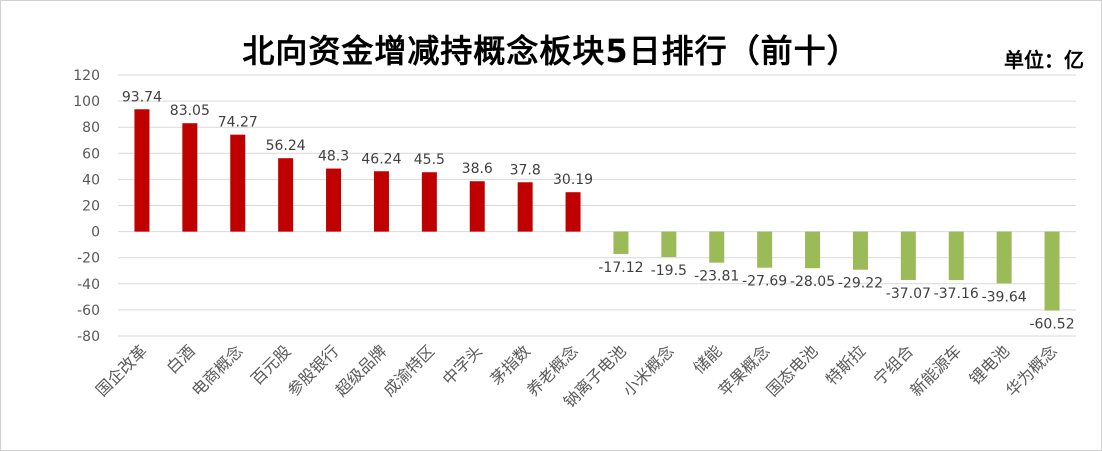 The height and width of the screenshot is (451, 1102). Describe the element at coordinates (956, 294) in the screenshot. I see `data-label: -37.16` at that location.